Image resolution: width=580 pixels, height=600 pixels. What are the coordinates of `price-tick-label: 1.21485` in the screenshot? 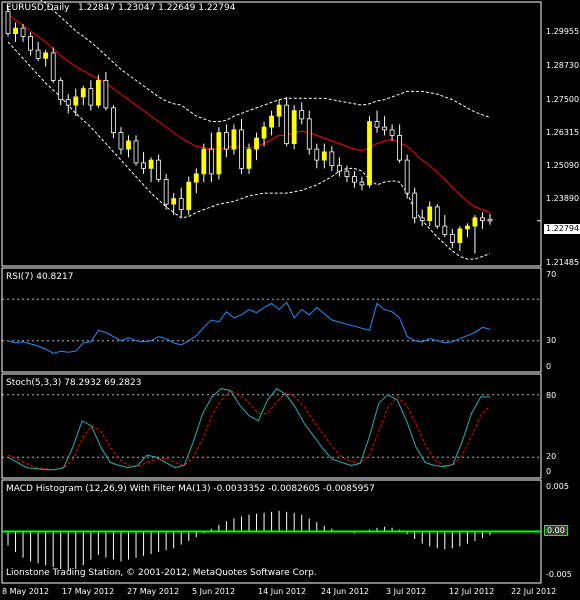 It's located at (563, 262).